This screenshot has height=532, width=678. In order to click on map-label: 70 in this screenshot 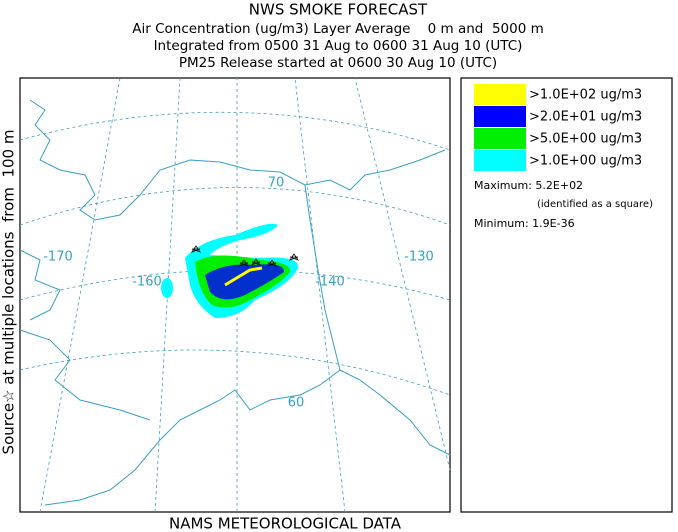, I will do `click(276, 183)`.